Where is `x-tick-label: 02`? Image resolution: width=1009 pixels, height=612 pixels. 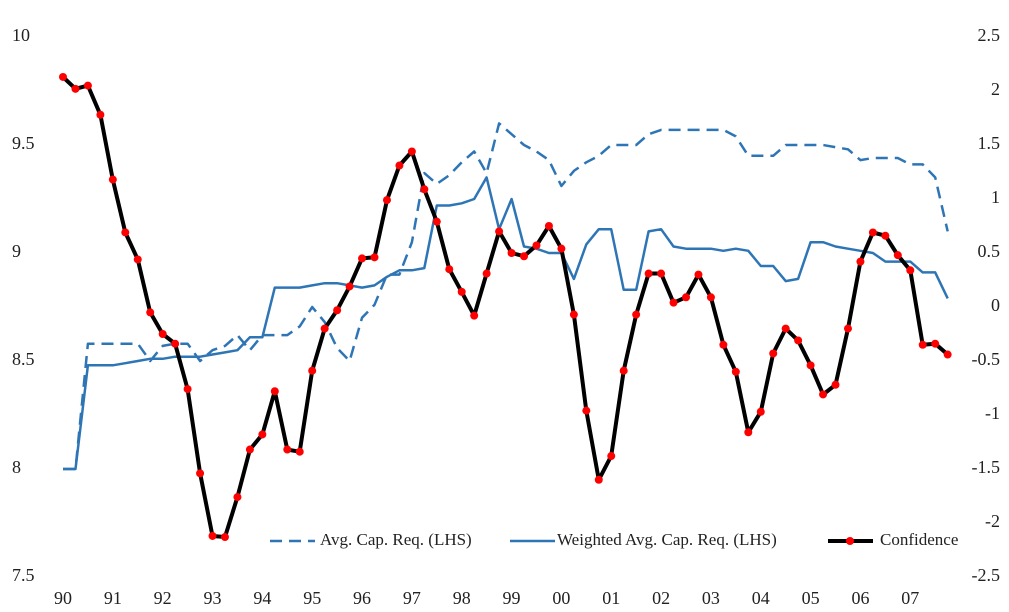 x-tick-label: 02 is located at coordinates (661, 598).